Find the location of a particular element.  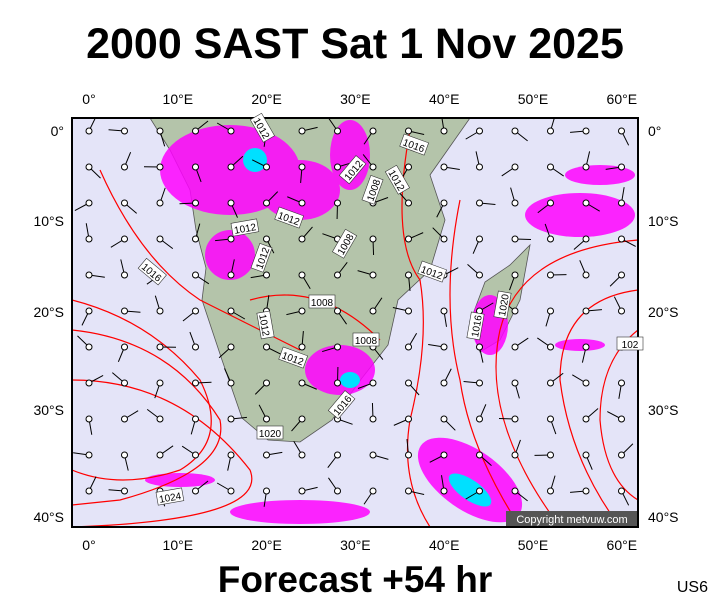

isobar-label: 102 is located at coordinates (630, 344).